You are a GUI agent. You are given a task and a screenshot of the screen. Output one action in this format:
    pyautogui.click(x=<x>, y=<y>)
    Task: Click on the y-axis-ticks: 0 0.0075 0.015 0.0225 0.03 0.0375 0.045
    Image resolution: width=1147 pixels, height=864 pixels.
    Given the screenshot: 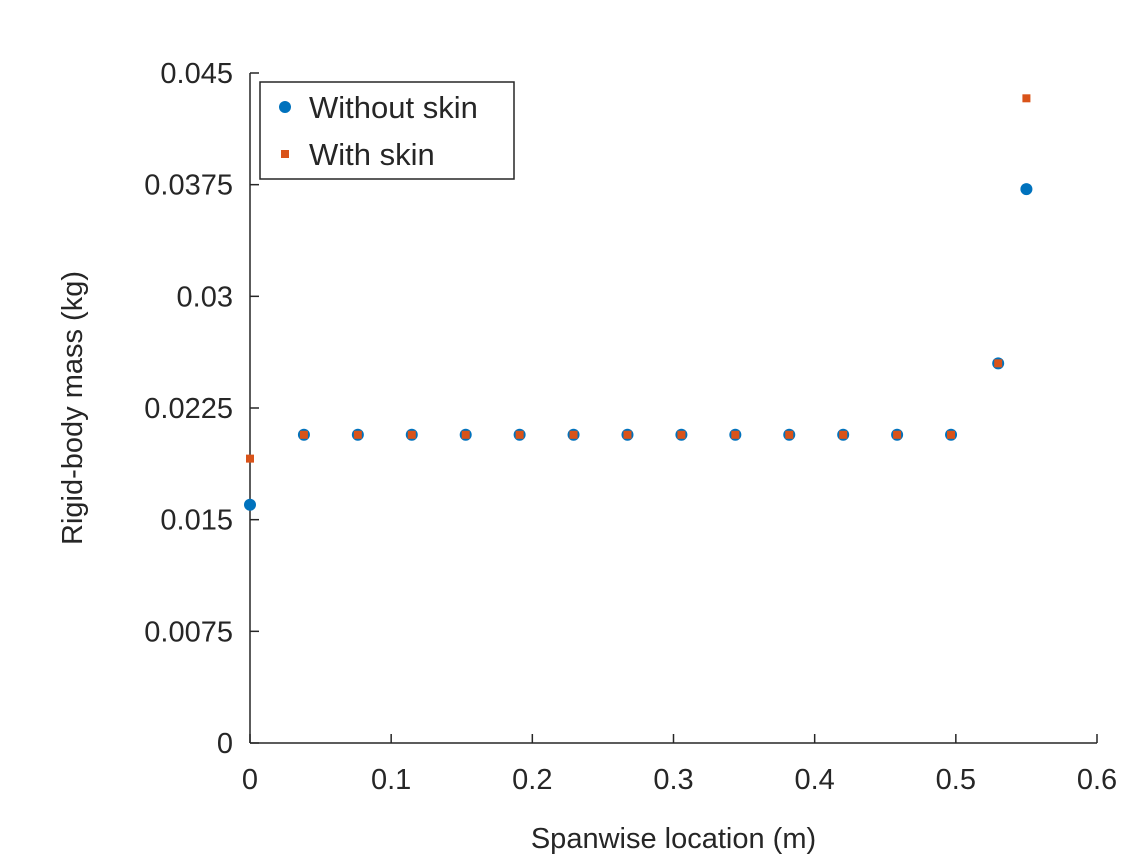 What is the action you would take?
    pyautogui.click(x=201, y=409)
    